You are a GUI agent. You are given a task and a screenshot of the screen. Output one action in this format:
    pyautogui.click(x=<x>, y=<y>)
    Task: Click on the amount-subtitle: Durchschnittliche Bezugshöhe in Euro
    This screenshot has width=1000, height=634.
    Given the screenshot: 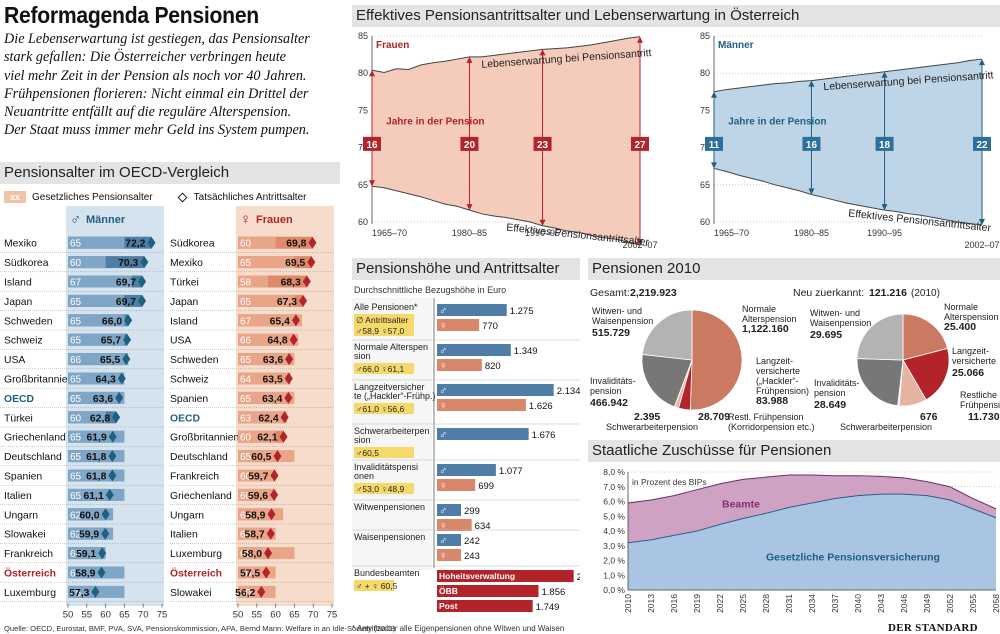 What is the action you would take?
    pyautogui.click(x=430, y=290)
    